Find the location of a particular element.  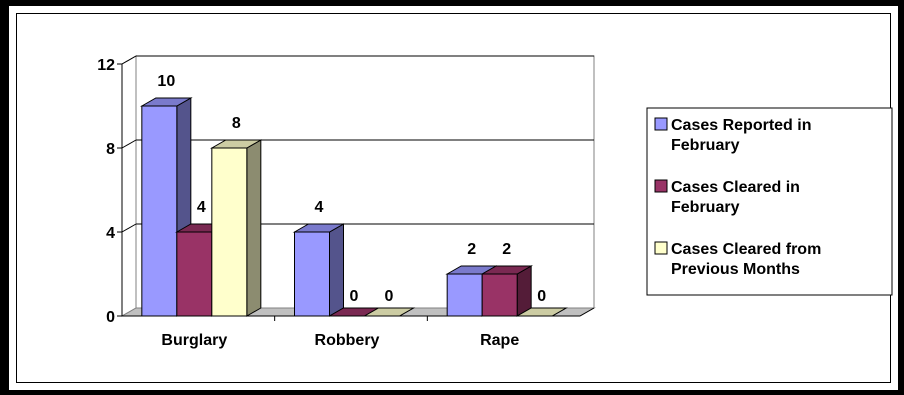

y-tick-label: 12 is located at coordinates (106, 65).